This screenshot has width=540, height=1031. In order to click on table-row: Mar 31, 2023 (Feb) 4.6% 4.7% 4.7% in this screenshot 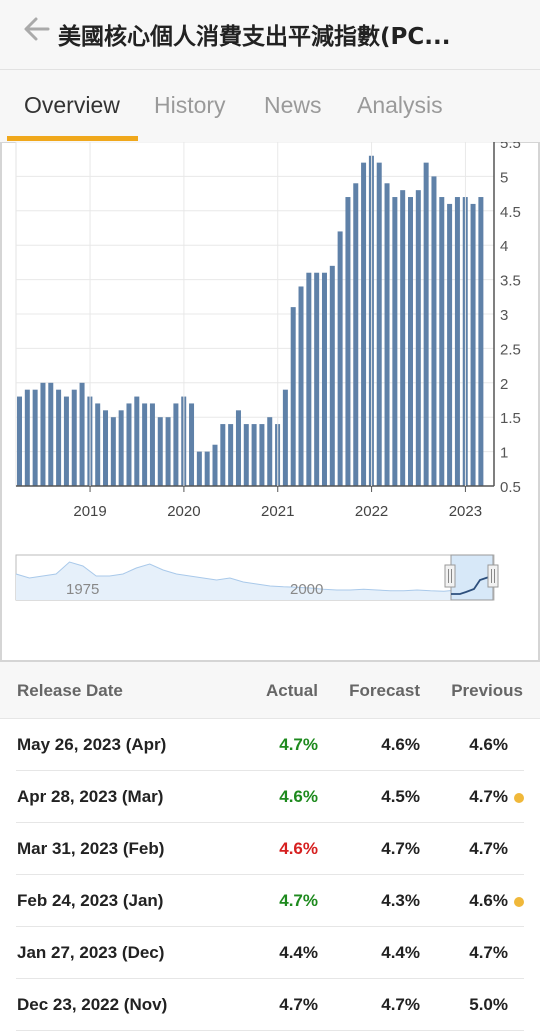, I will do `click(270, 849)`.